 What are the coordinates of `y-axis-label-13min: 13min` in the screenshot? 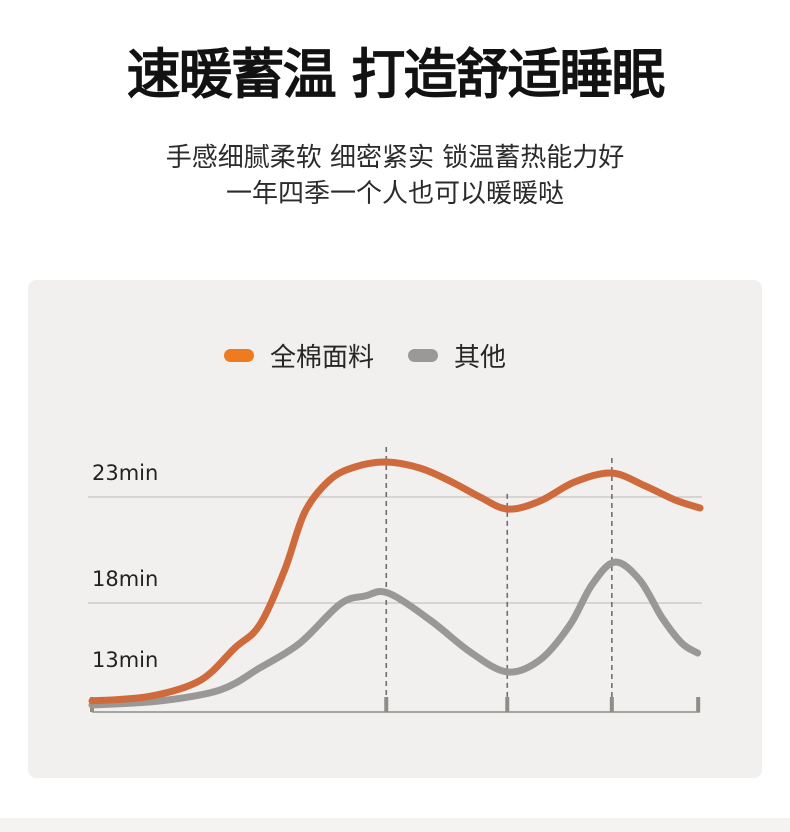 It's located at (125, 660).